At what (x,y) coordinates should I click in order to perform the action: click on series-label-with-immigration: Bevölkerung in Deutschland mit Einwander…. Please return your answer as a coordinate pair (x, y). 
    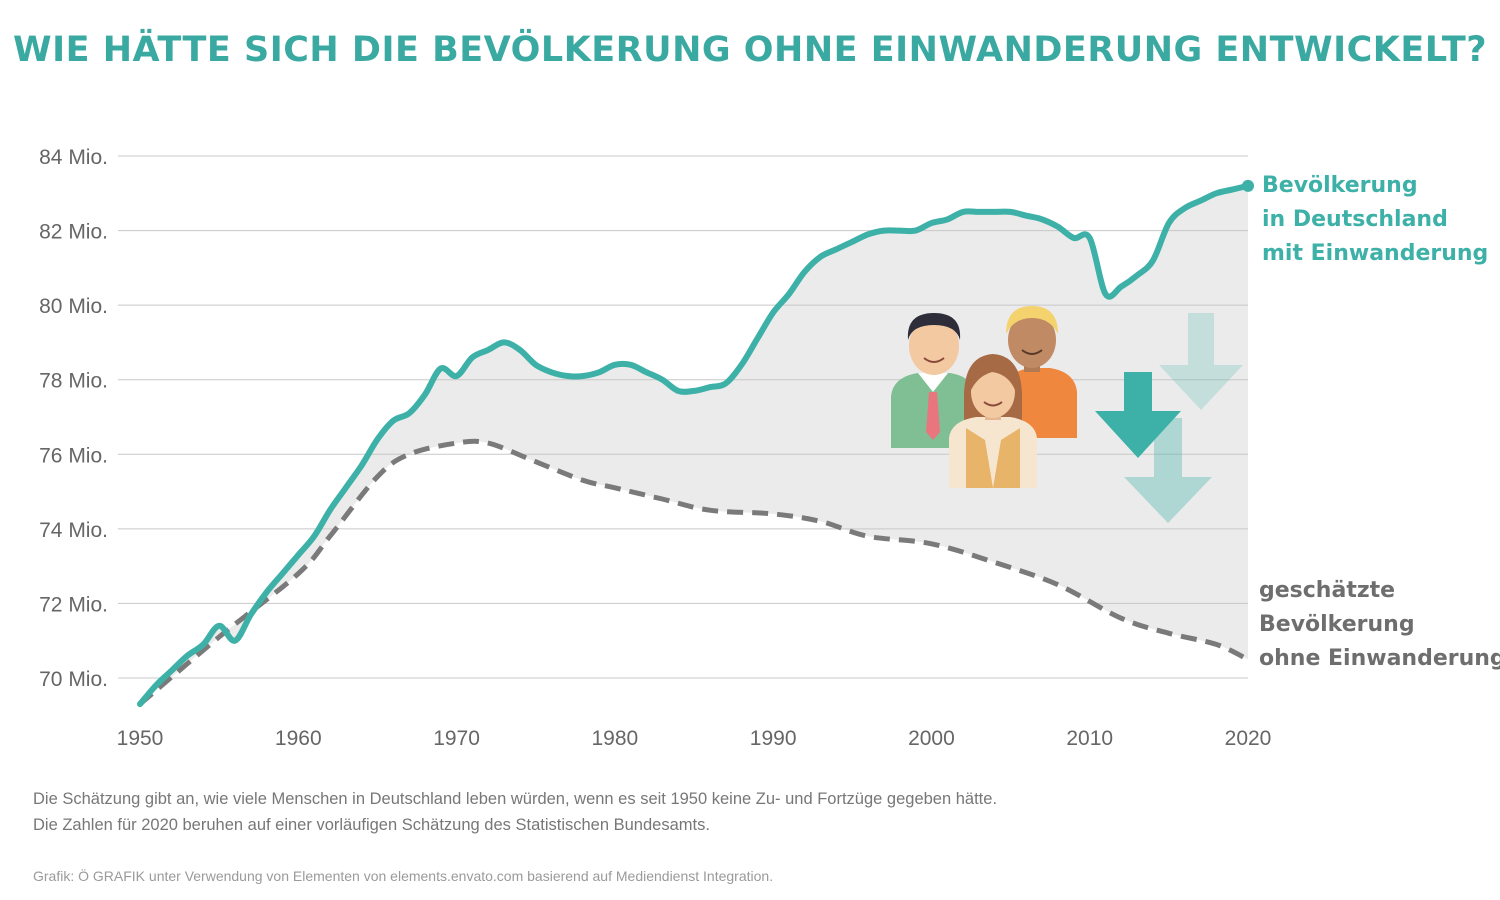
    Looking at the image, I should click on (1375, 219).